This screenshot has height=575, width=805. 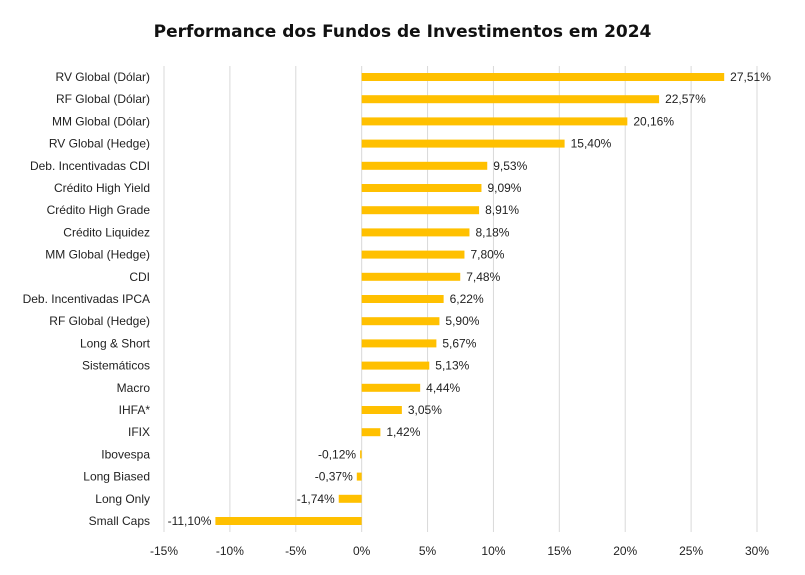 What do you see at coordinates (135, 410) in the screenshot?
I see `category-label: IHFA*` at bounding box center [135, 410].